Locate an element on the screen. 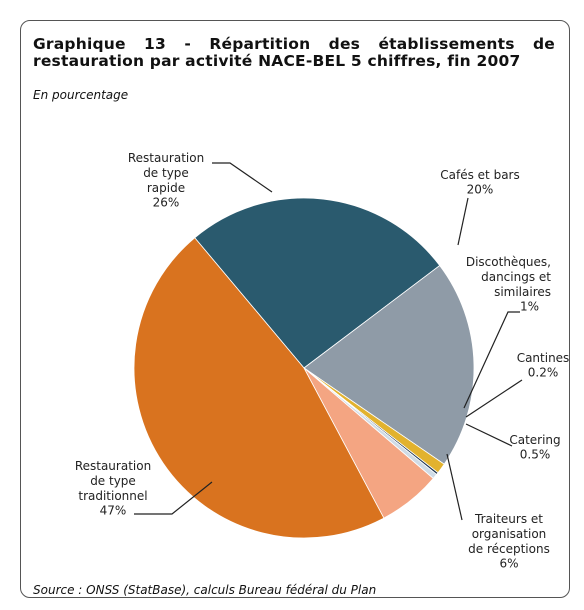 Image resolution: width=584 pixels, height=610 pixels. slice-label: Catering is located at coordinates (534, 440).